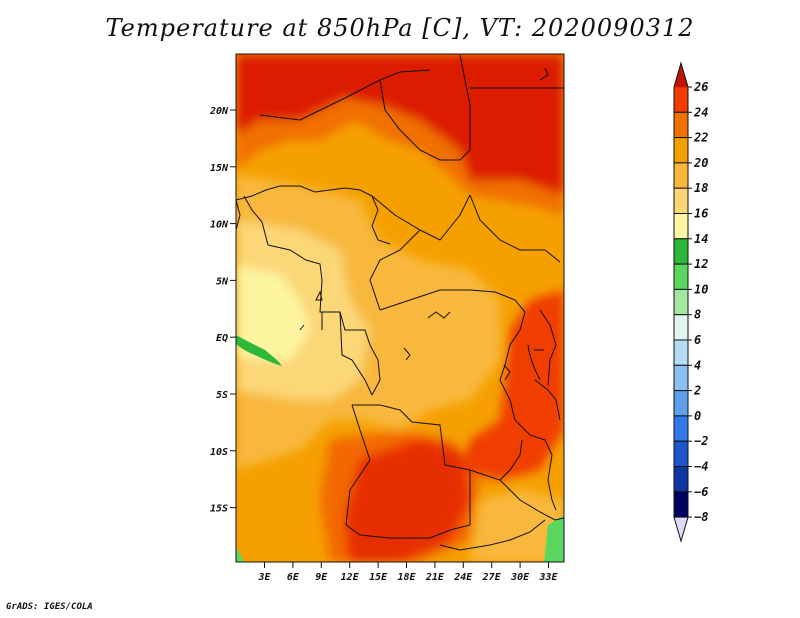 The image size is (800, 618). What do you see at coordinates (701, 239) in the screenshot?
I see `colorbar-label: 14` at bounding box center [701, 239].